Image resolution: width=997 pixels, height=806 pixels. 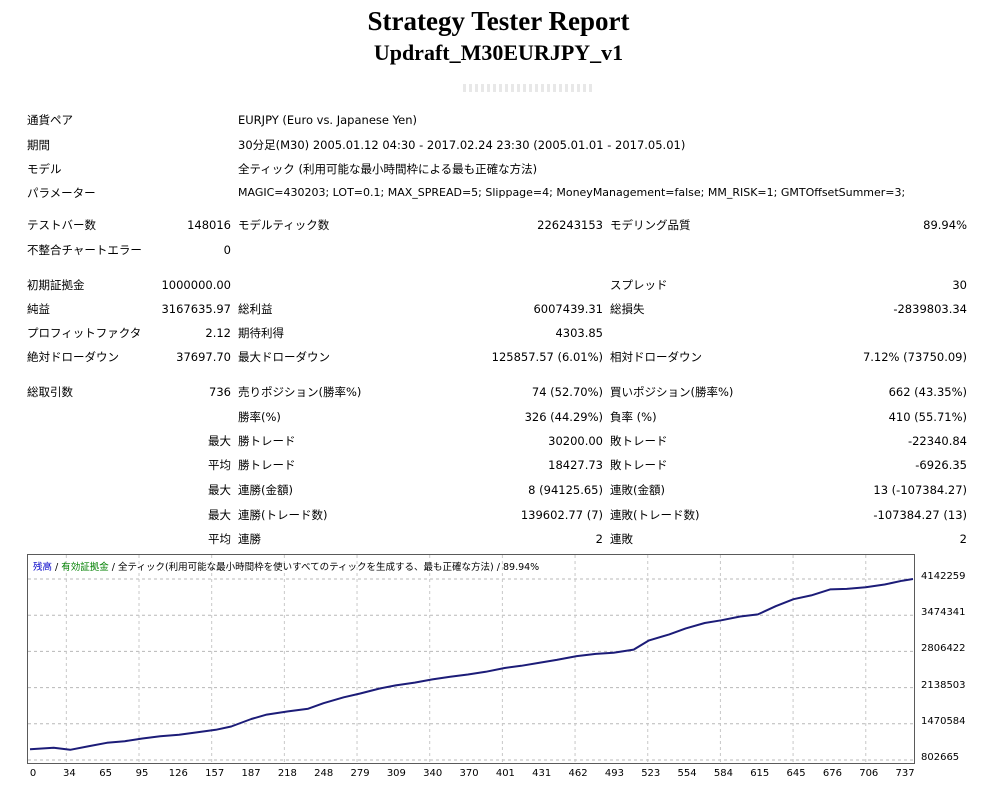 I want to click on period-label: 期間, so click(x=38, y=145).